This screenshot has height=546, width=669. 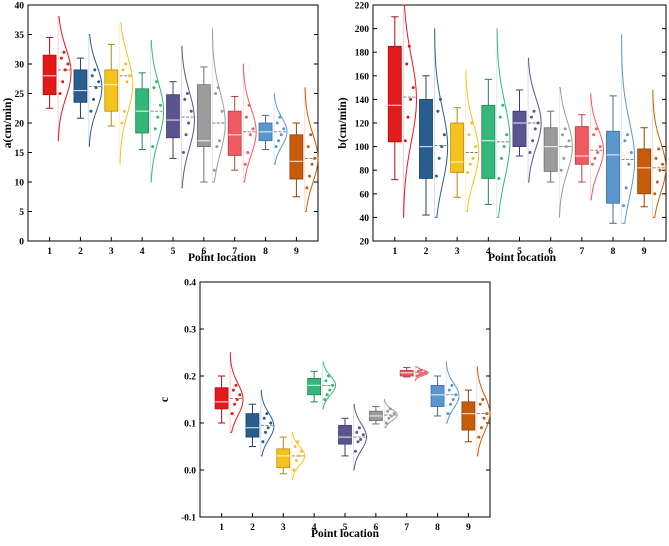 What do you see at coordinates (362, 30) in the screenshot?
I see `y-tick-label: 200` at bounding box center [362, 30].